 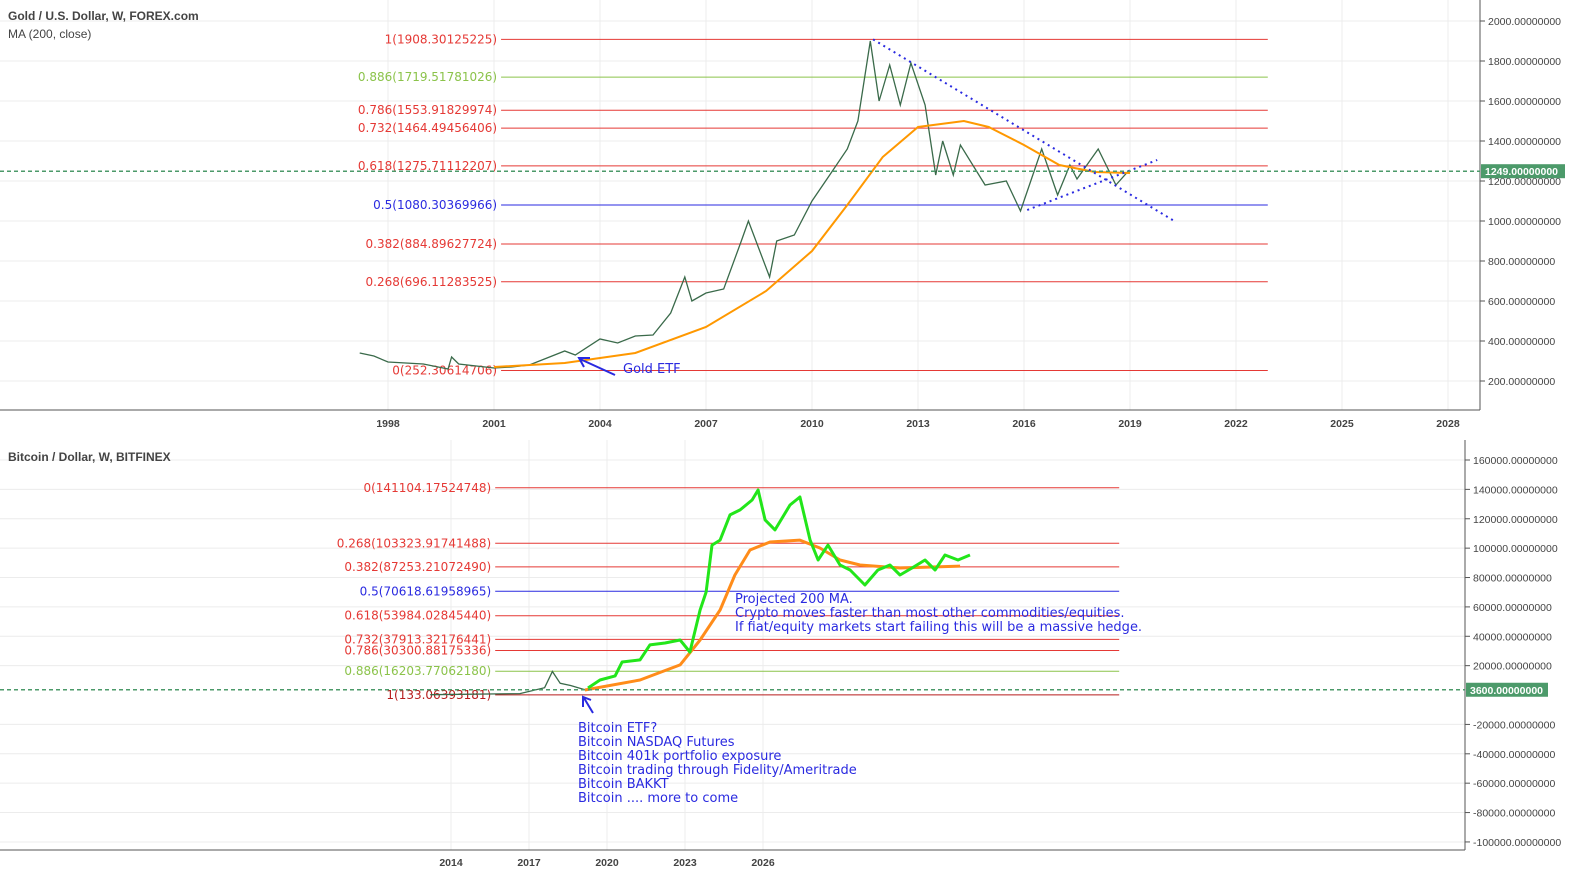 What do you see at coordinates (1515, 520) in the screenshot?
I see `bitcoin-y-tick-label: 120000.00000000` at bounding box center [1515, 520].